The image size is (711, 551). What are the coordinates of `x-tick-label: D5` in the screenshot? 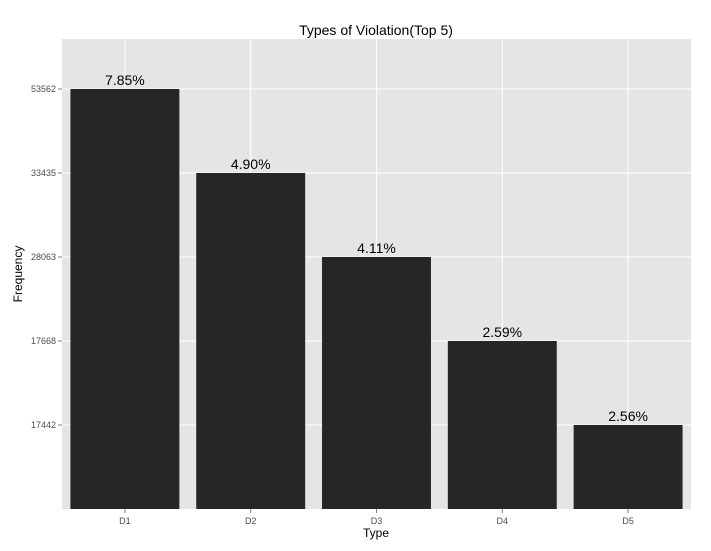 It's located at (628, 521).